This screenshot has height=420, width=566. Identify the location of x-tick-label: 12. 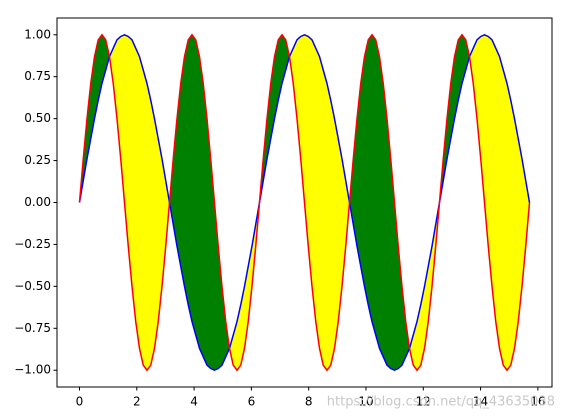
(423, 402).